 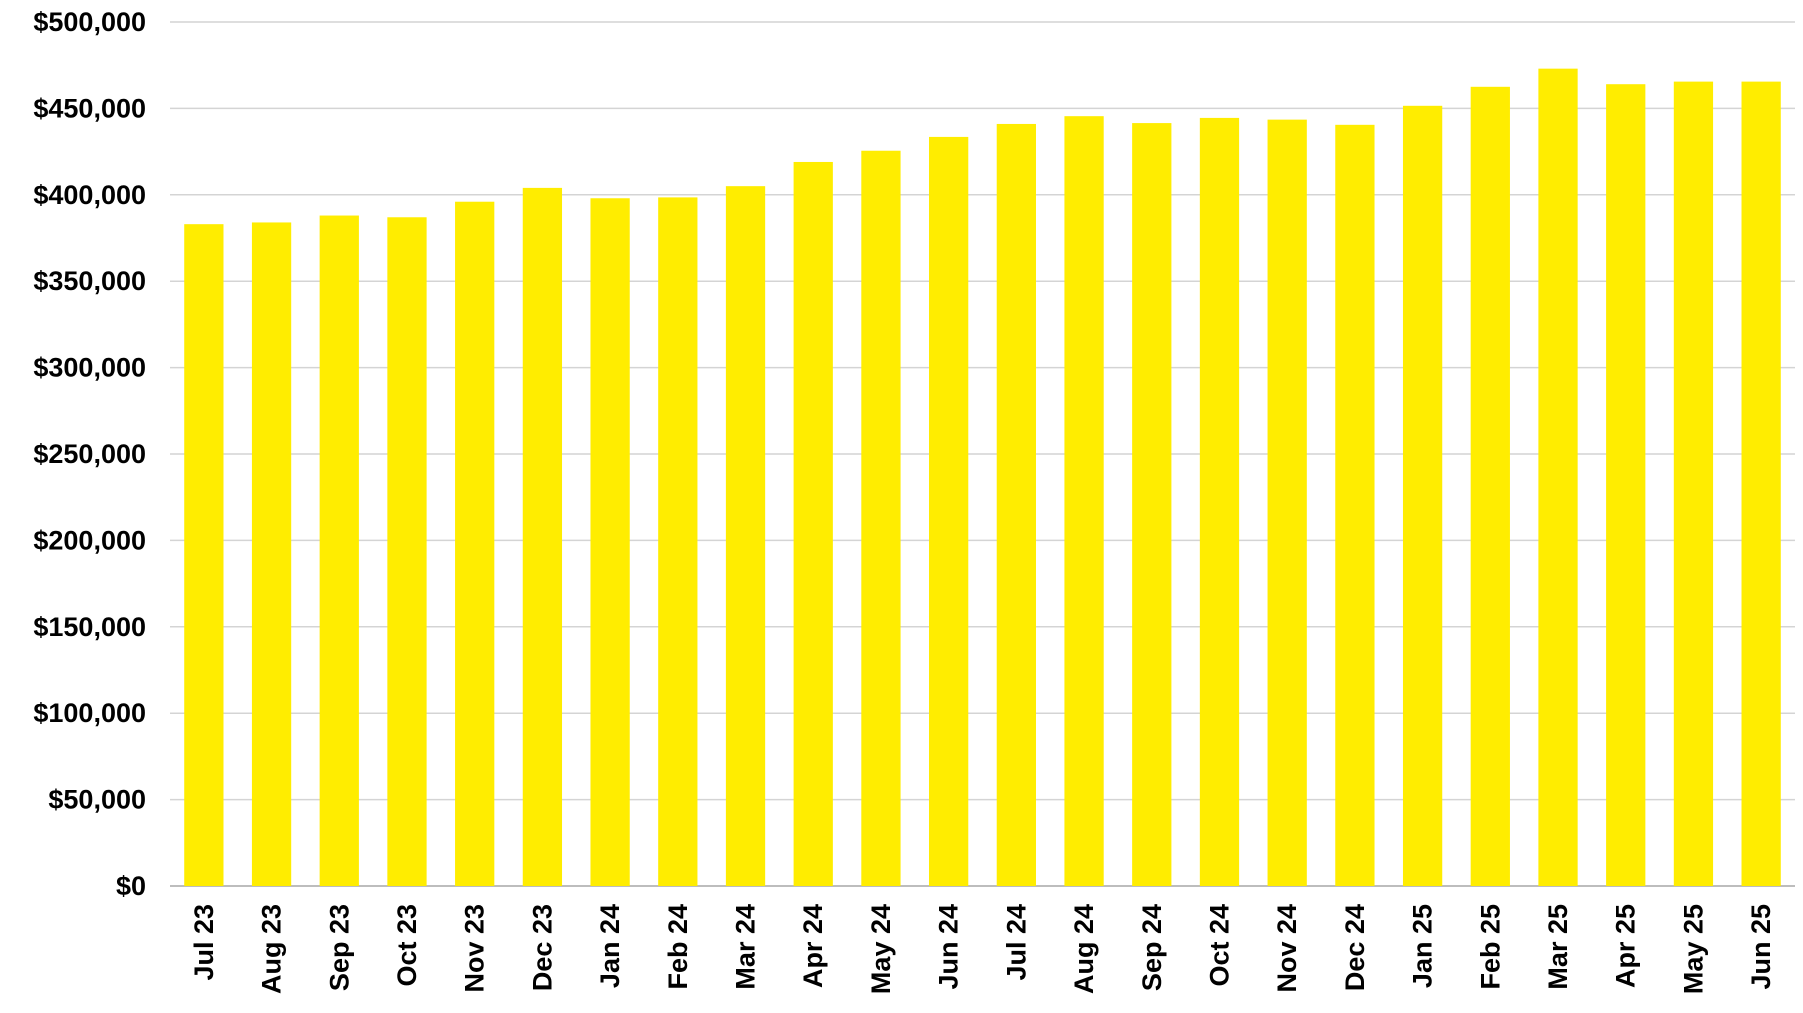 What do you see at coordinates (89, 195) in the screenshot?
I see `y-tick-label: $400,000` at bounding box center [89, 195].